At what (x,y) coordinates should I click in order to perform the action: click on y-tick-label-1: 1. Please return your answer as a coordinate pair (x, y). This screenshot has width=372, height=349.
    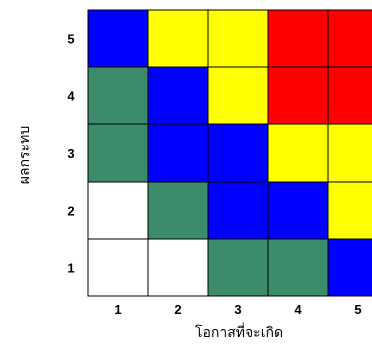
    Looking at the image, I should click on (70, 268).